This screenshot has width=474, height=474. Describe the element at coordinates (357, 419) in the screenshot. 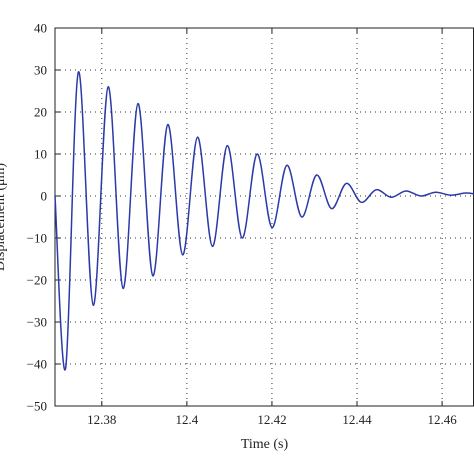

I see `x-tick-label: 12.44` at that location.